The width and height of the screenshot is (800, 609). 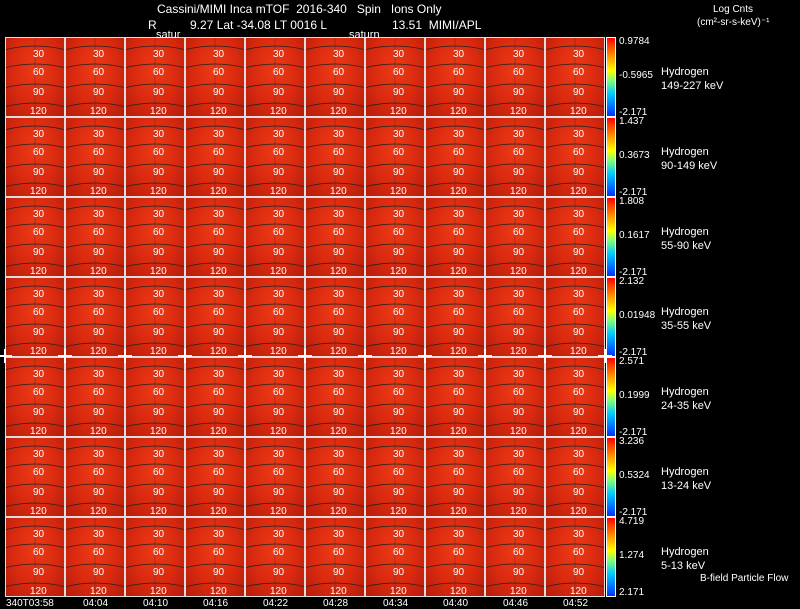 I want to click on saturn-label-b: saturn, so click(x=364, y=35).